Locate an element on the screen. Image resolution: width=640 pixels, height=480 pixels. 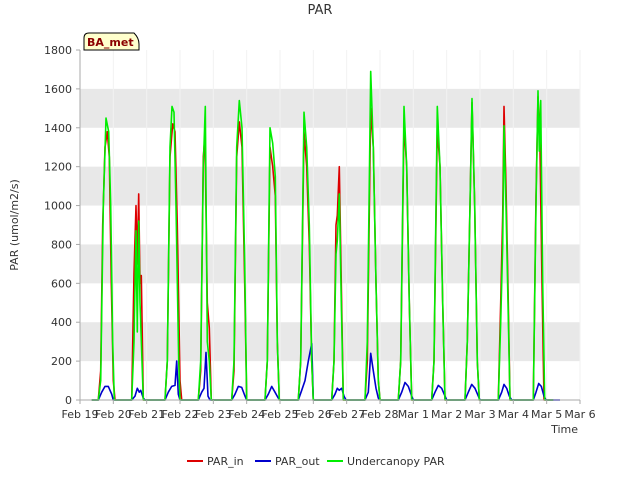
x-tick-label: Feb 27 is located at coordinates (346, 414).